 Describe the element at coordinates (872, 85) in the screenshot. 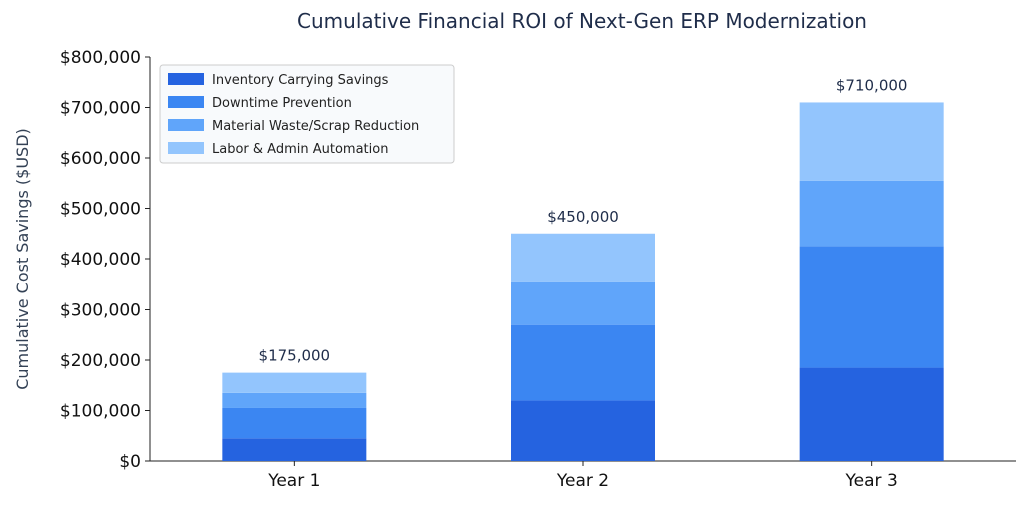

I see `bar-total-label: $710,000` at that location.